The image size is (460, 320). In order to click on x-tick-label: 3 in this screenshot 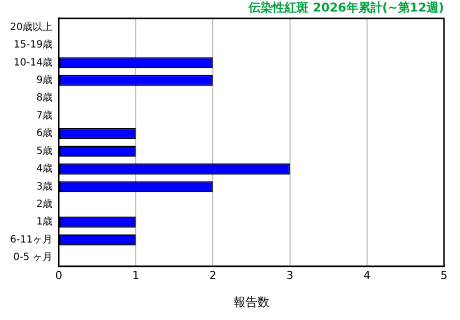, I will do `click(290, 275)`.